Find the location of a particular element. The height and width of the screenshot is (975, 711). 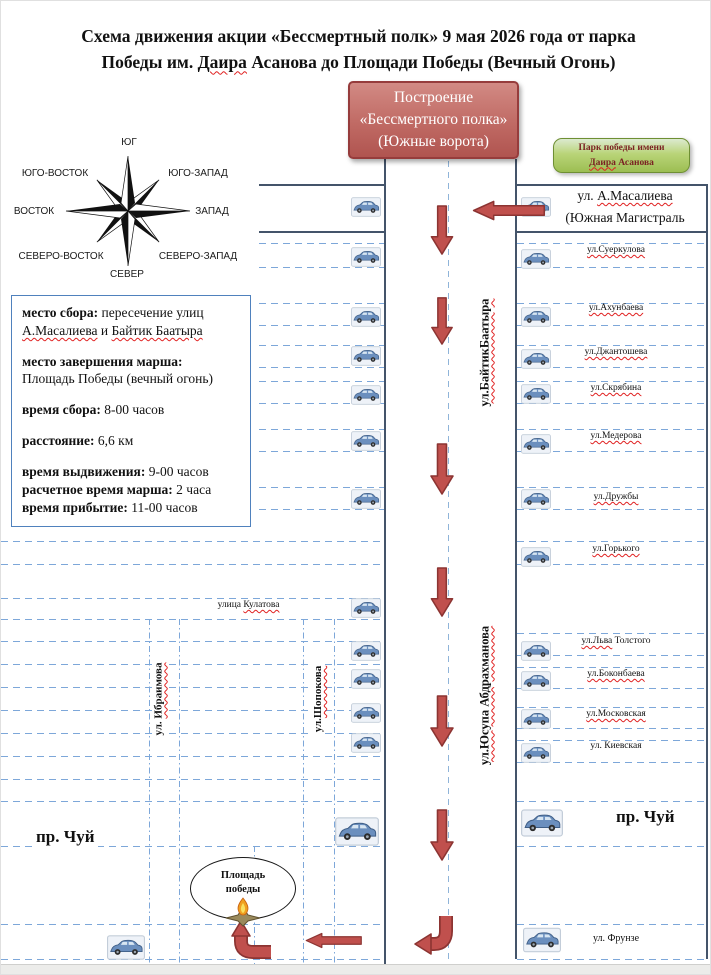

park-box: Парк победы имени Даира Асанова is located at coordinates (621, 155).